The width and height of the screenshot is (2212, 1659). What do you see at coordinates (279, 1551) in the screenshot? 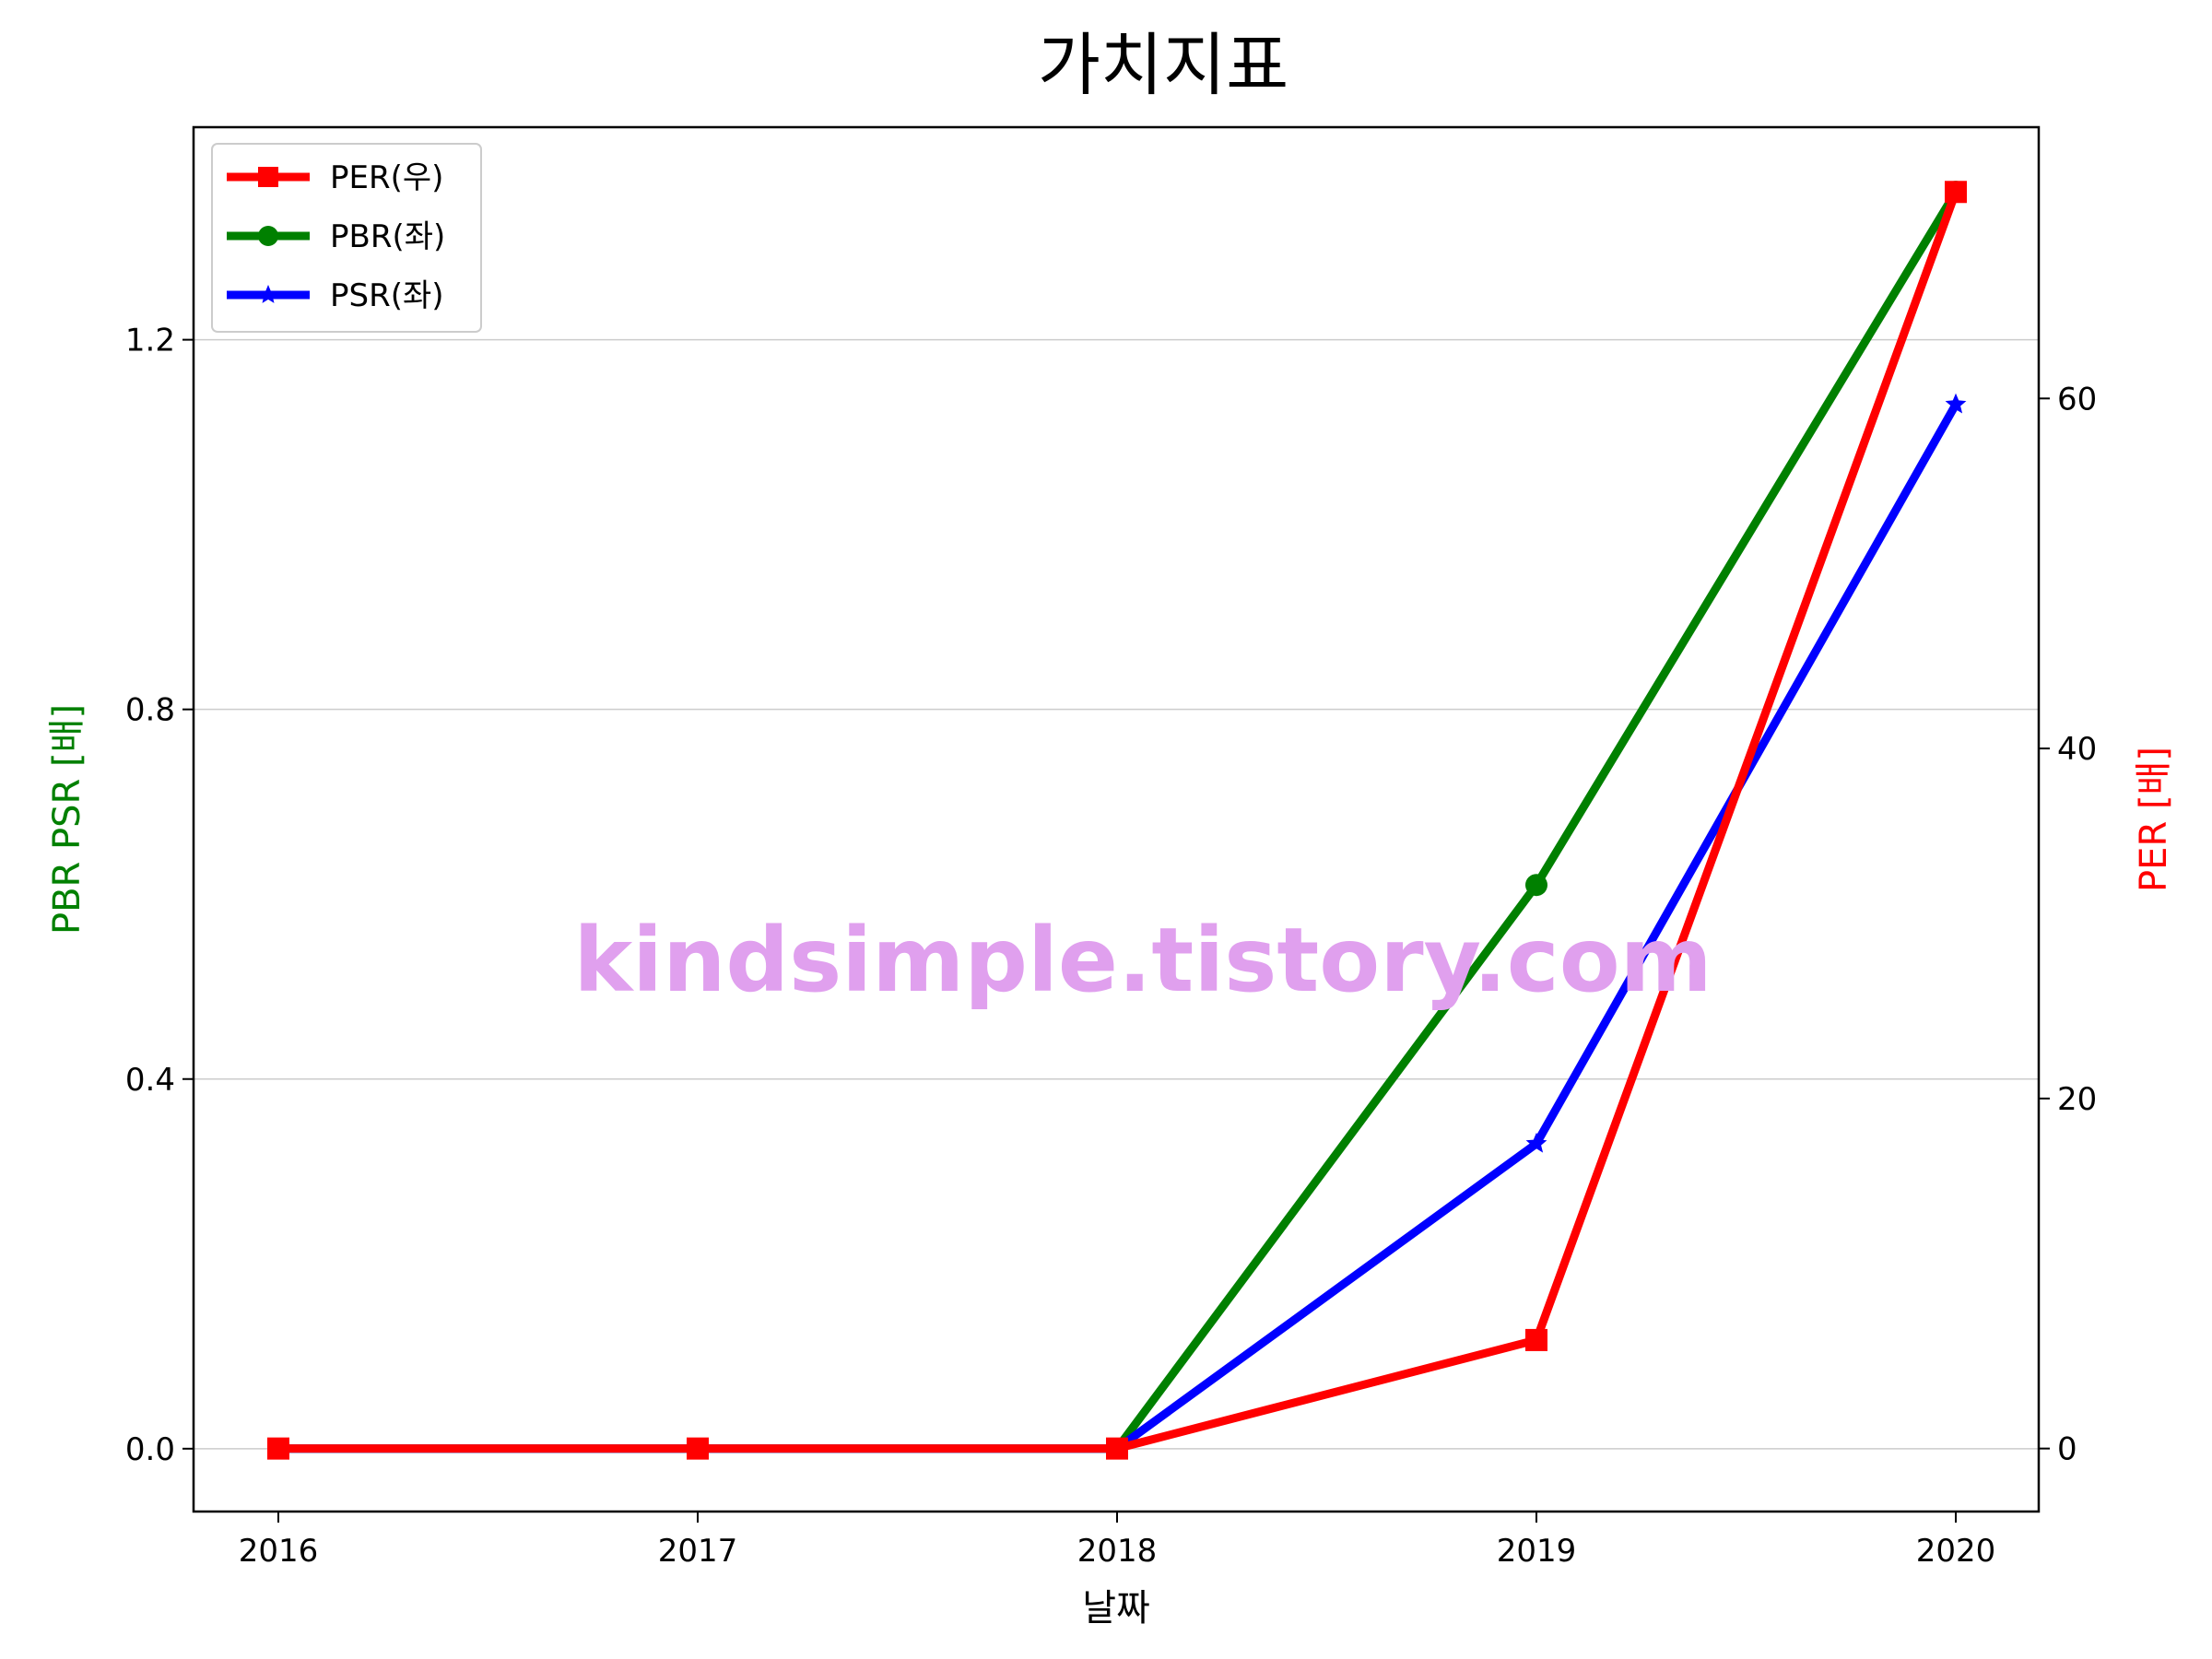
I see `x-tick-label: 2016` at bounding box center [279, 1551].